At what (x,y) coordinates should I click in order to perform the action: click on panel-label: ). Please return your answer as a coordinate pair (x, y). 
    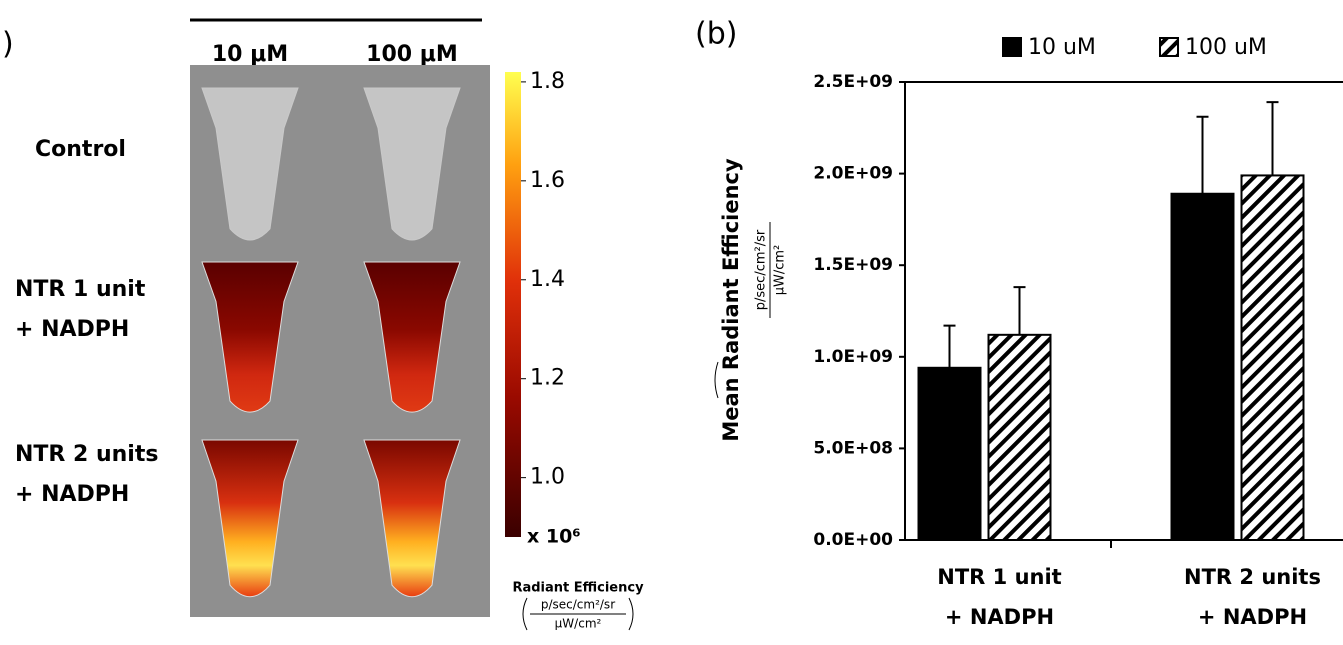
    Looking at the image, I should click on (8, 44).